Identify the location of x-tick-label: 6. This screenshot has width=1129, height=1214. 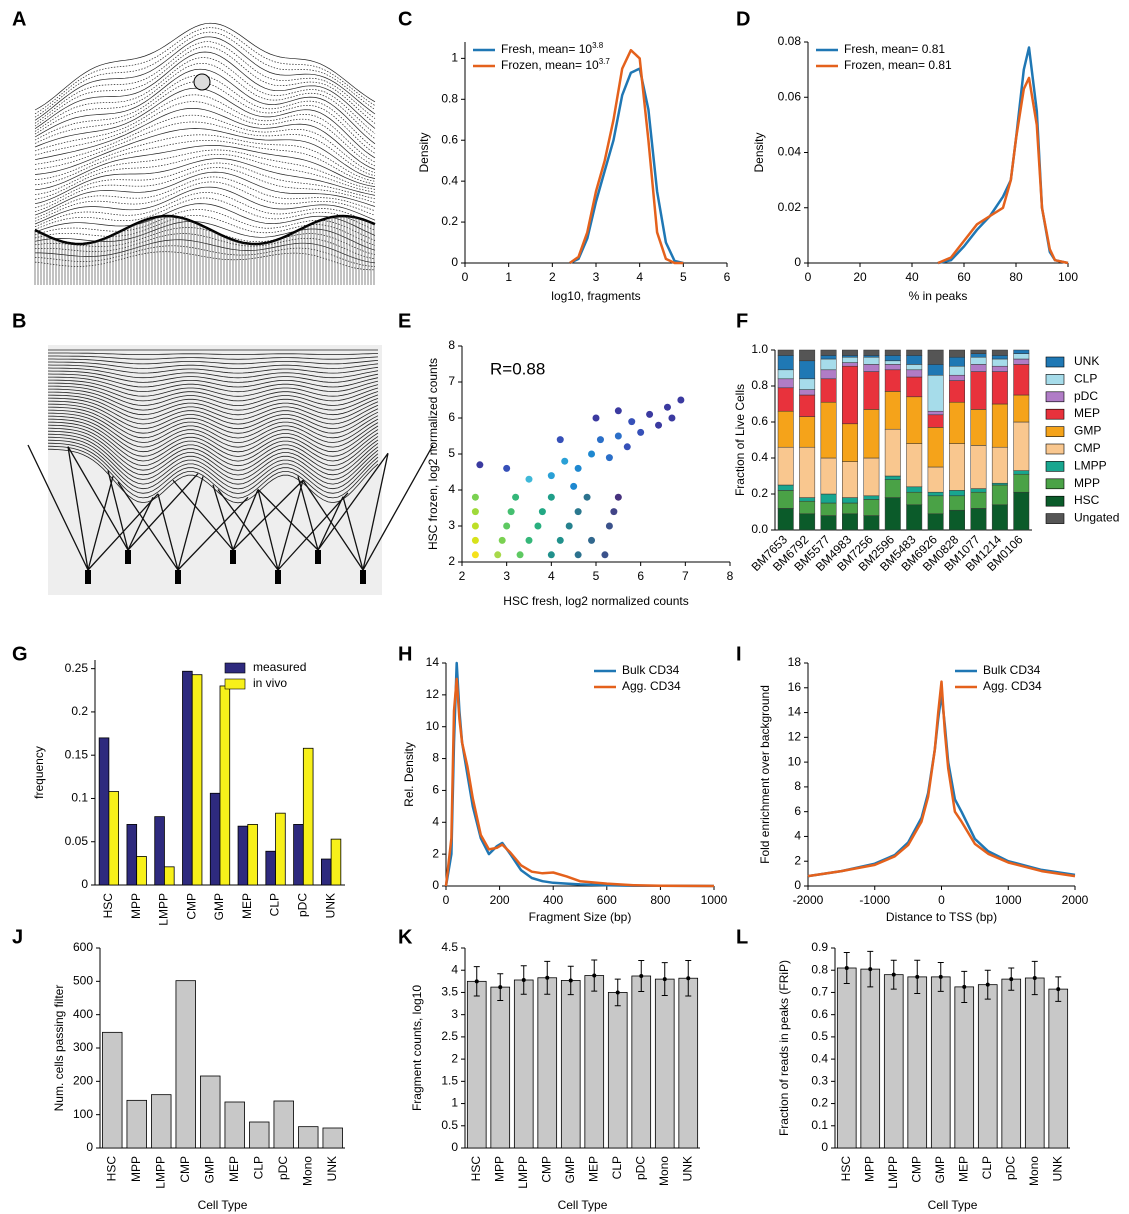
(640, 576).